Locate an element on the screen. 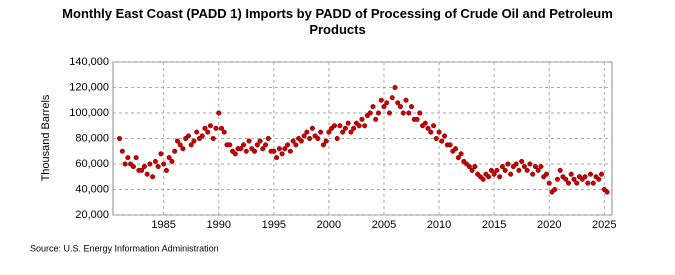  y-tick-label: 100,000 is located at coordinates (89, 113).